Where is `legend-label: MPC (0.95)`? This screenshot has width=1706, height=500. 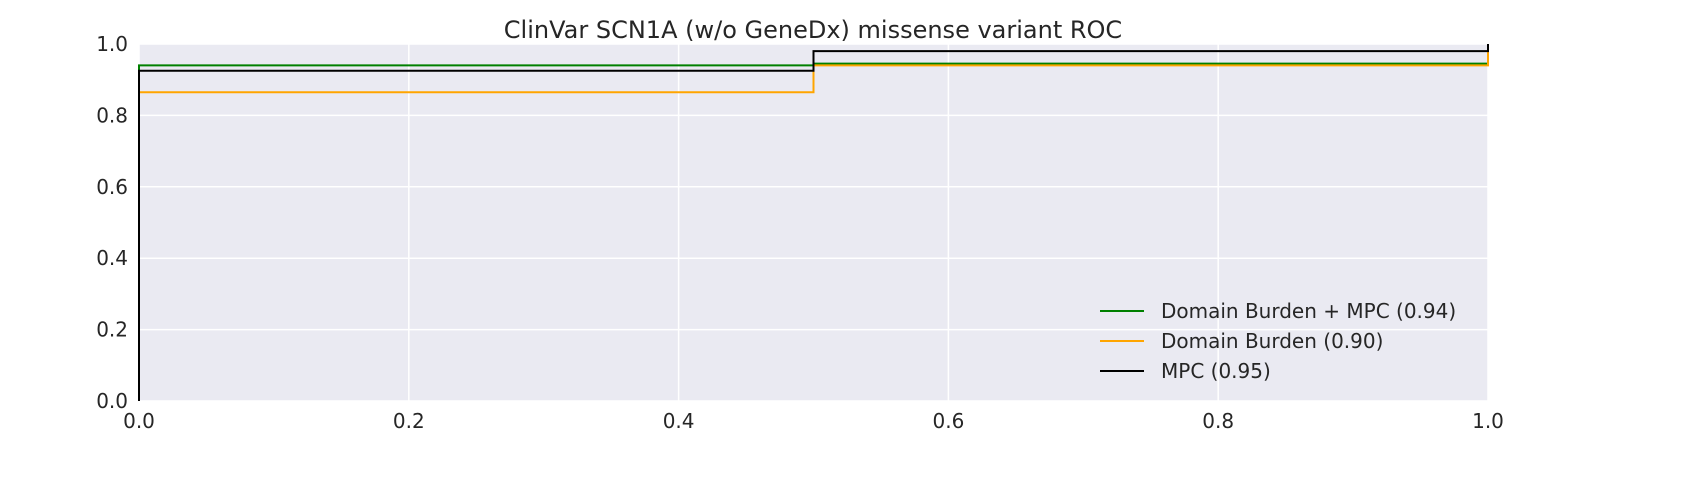
legend-label: MPC (0.95) is located at coordinates (1216, 371).